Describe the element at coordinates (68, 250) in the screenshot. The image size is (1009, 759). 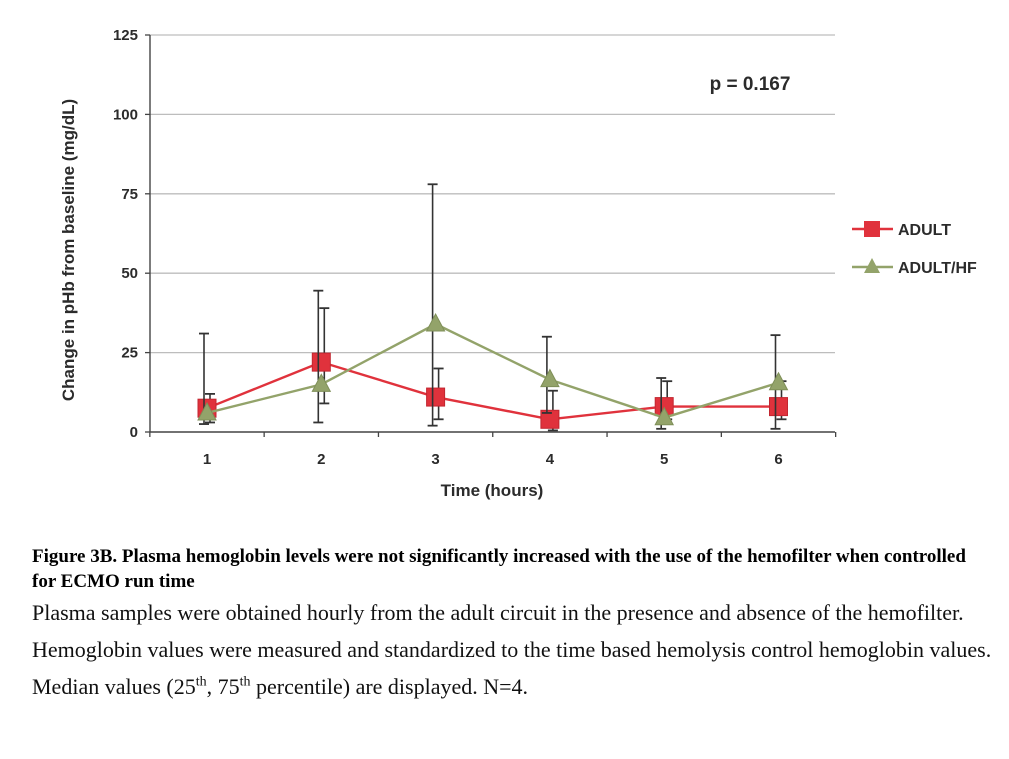
I see `y-axis-title: Change in pHb from baseline (mg/dL)` at that location.